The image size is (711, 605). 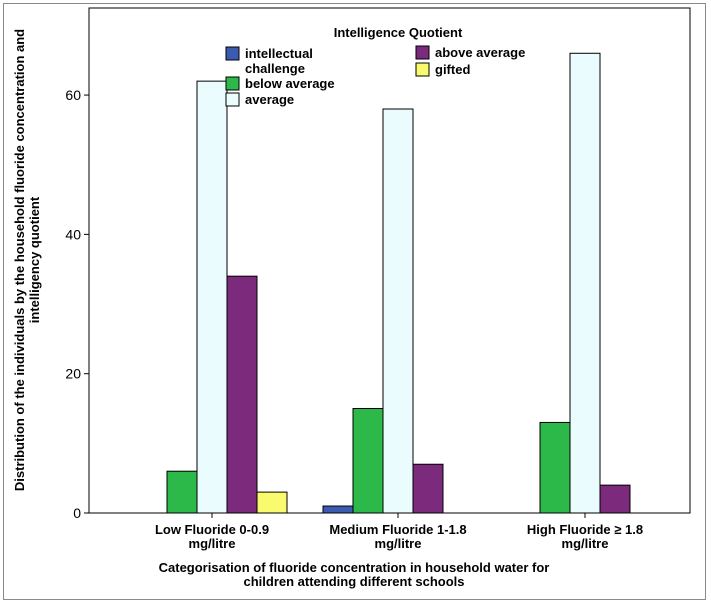 What do you see at coordinates (34, 259) in the screenshot?
I see `y-axis-title-line: intelligency quotient` at bounding box center [34, 259].